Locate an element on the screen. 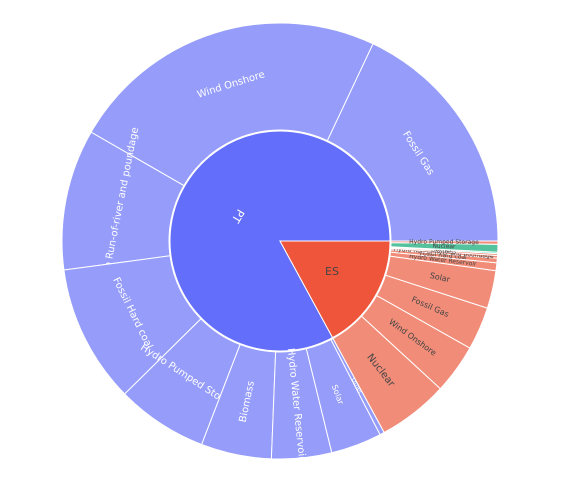 The height and width of the screenshot is (499, 587). label-es-biomass: Biomass is located at coordinates (444, 251).